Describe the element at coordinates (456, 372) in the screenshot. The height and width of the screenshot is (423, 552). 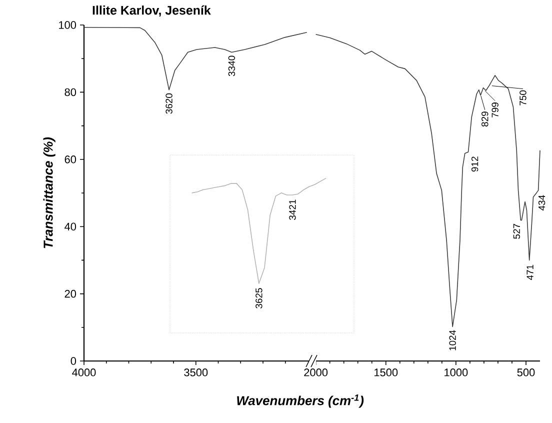
I see `x-tick-label: 1000` at that location.